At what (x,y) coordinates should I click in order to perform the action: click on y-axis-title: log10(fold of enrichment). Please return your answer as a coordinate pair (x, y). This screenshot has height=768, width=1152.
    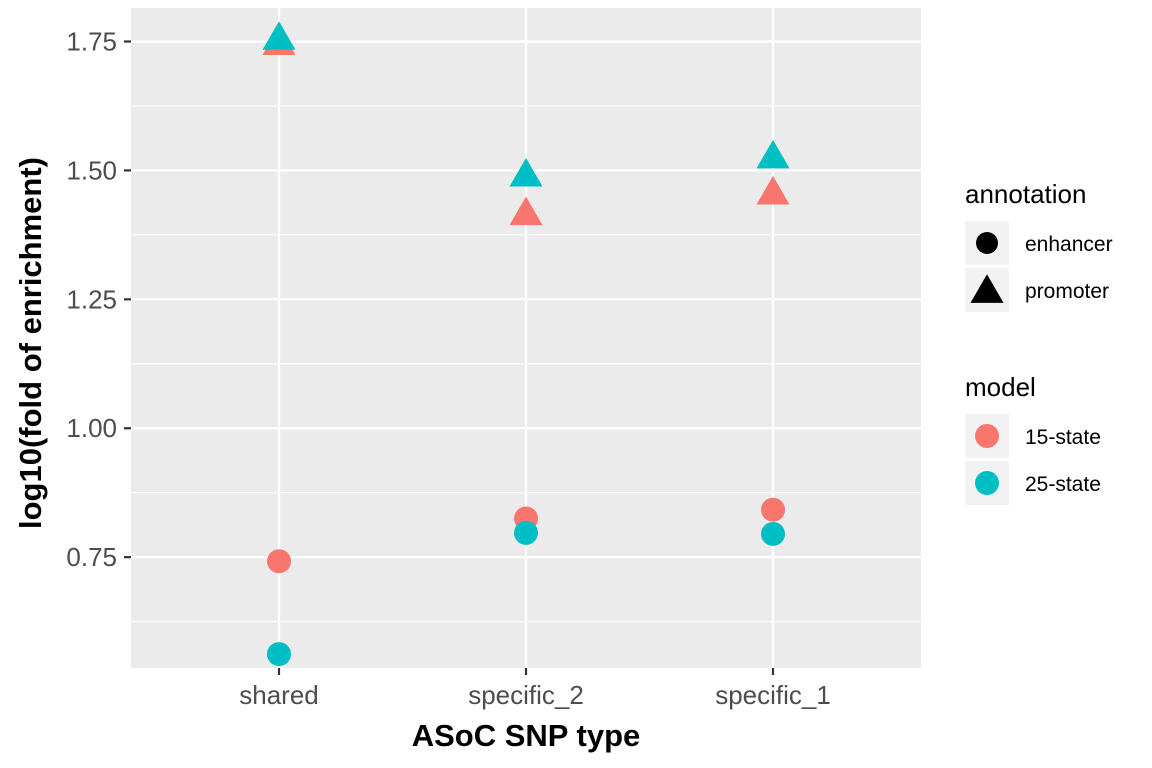
    Looking at the image, I should click on (30, 343).